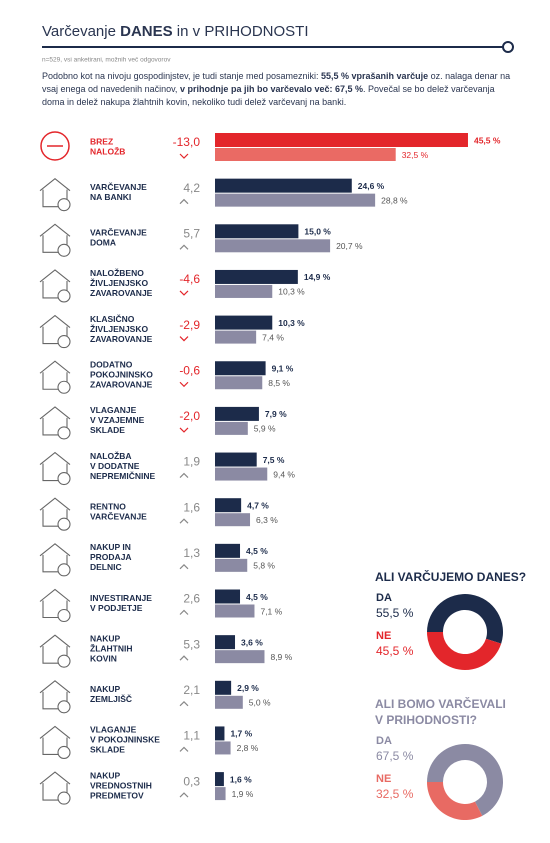 This screenshot has width=550, height=843. What do you see at coordinates (111, 647) in the screenshot?
I see `category-label: ŽLAHTNIH` at bounding box center [111, 647].